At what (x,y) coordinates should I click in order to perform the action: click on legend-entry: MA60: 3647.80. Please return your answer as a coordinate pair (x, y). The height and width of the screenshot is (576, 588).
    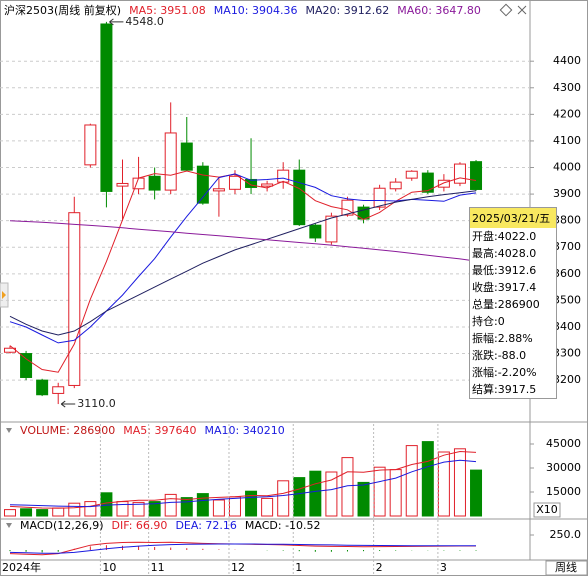
    Looking at the image, I should click on (439, 10).